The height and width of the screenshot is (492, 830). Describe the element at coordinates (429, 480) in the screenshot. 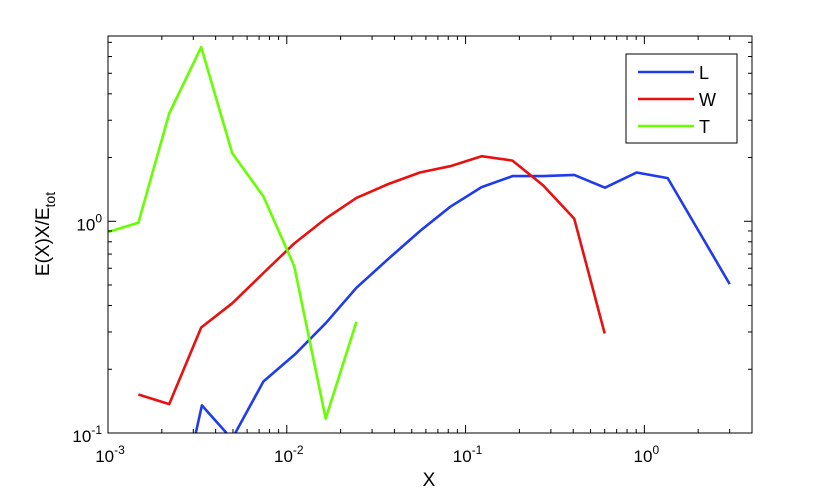

I see `x-axis-label: X` at that location.